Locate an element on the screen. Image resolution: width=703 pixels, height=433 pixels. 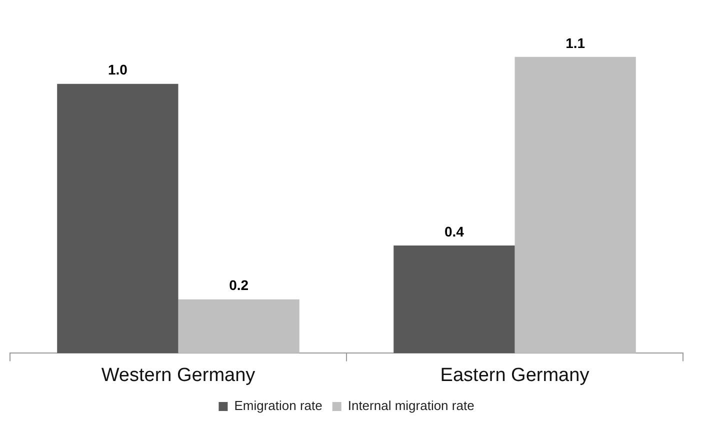
legend-label: Emigration rate is located at coordinates (278, 406).